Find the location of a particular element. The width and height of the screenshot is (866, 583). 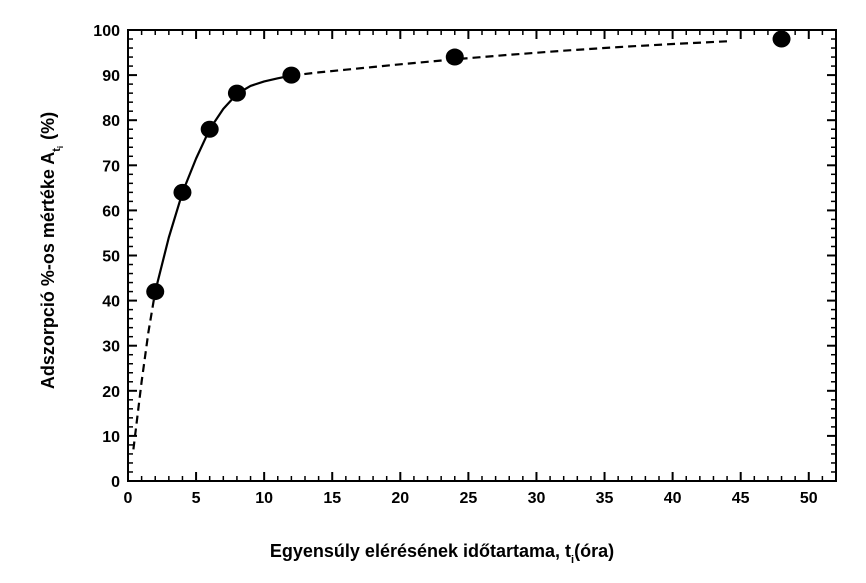

x-tick-label: 5 is located at coordinates (196, 498).